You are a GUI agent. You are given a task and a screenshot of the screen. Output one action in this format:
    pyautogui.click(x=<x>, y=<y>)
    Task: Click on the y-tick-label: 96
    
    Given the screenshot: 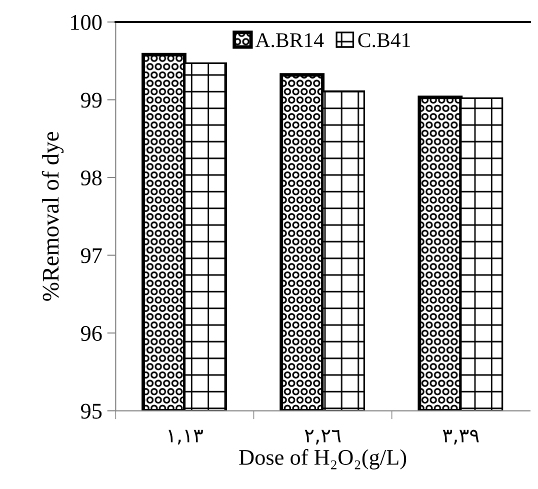 What is the action you would take?
    pyautogui.click(x=91, y=333)
    